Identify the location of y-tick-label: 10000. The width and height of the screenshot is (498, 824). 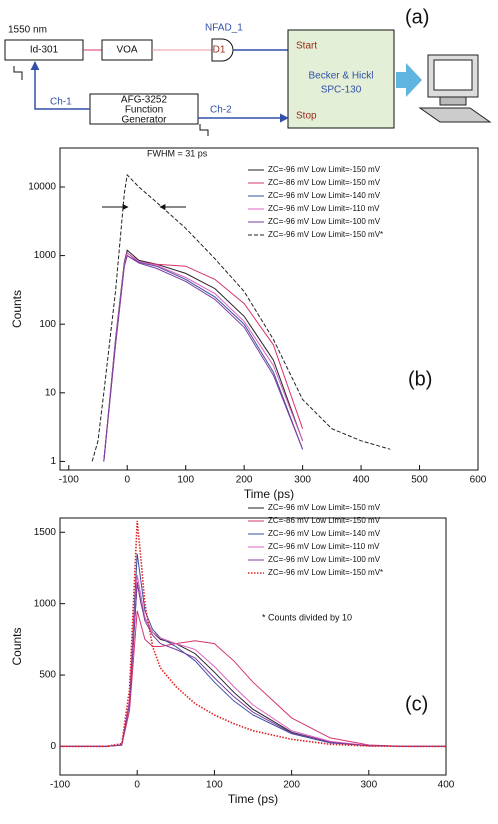
(42, 187).